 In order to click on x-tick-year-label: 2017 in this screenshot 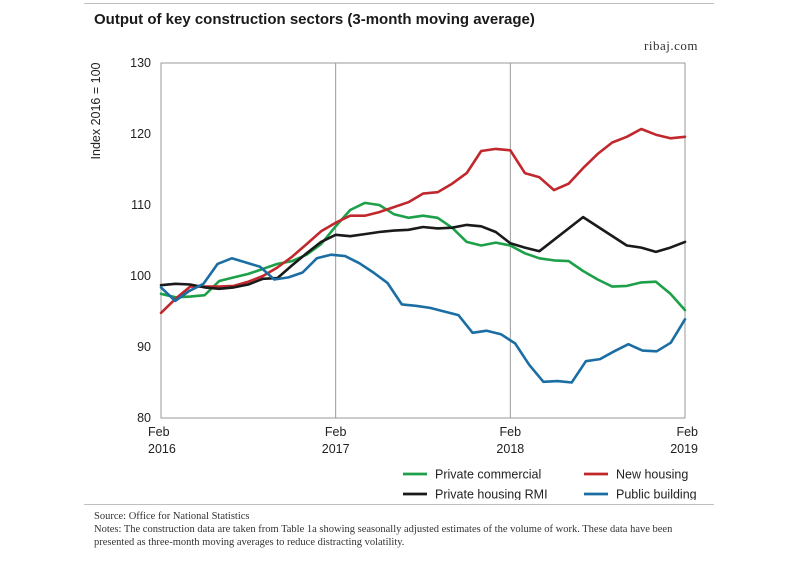, I will do `click(336, 449)`.